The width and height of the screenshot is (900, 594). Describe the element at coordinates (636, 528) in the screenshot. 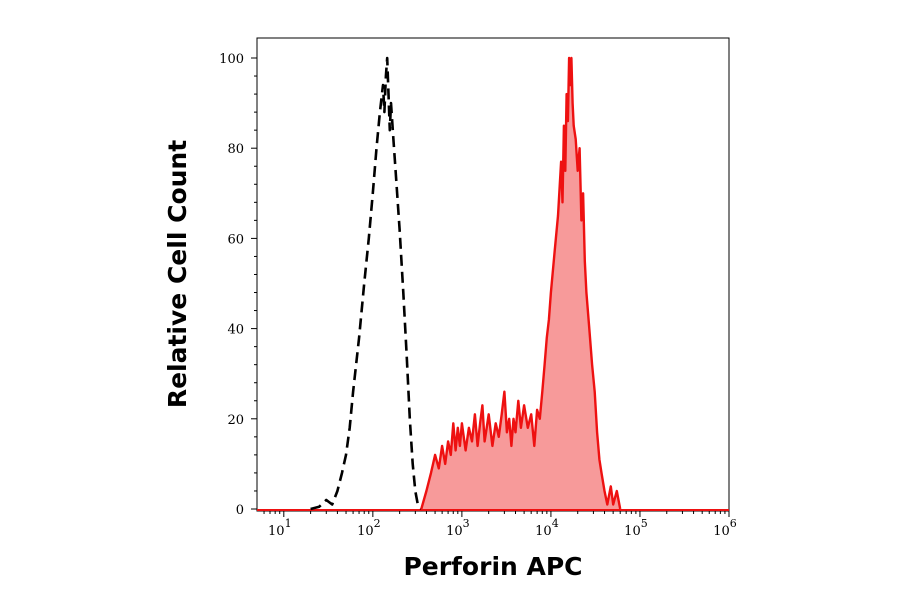

I see `x-tick-label: 10⁵` at that location.